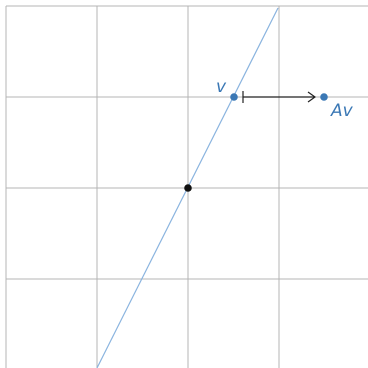 The height and width of the screenshot is (368, 368). I want to click on vector-v-point, so click(234, 97).